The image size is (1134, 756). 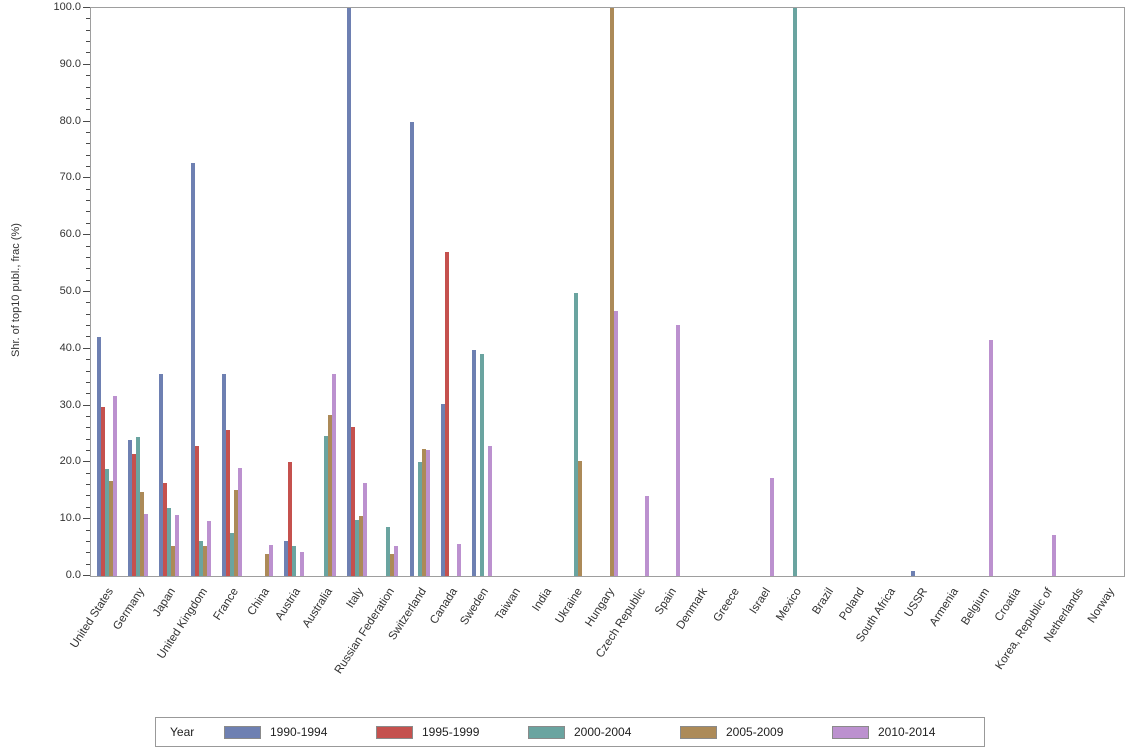 What do you see at coordinates (67, 7) in the screenshot?
I see `y-tick-label: 100.0` at bounding box center [67, 7].